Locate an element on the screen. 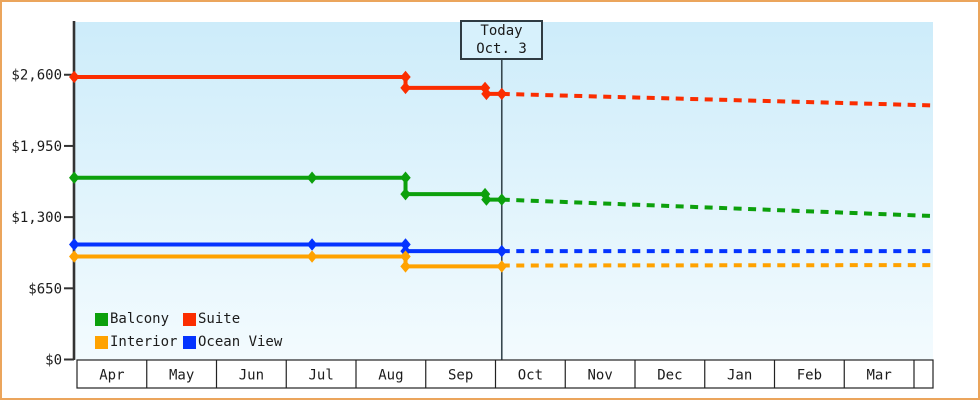  legend-item-suite: Suite is located at coordinates (232, 319).